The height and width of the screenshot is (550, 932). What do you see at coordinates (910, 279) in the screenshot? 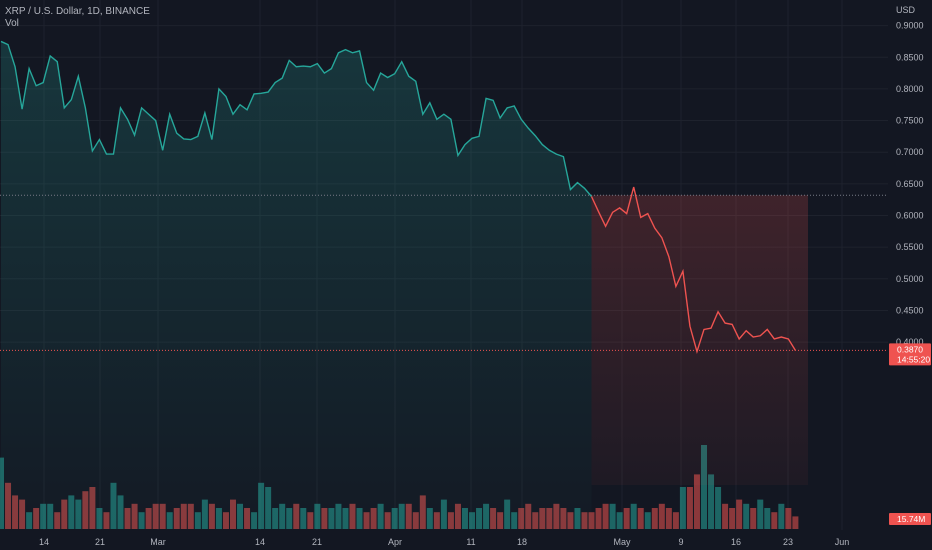
I see `price-axis-tick: 0.5000` at bounding box center [910, 279].